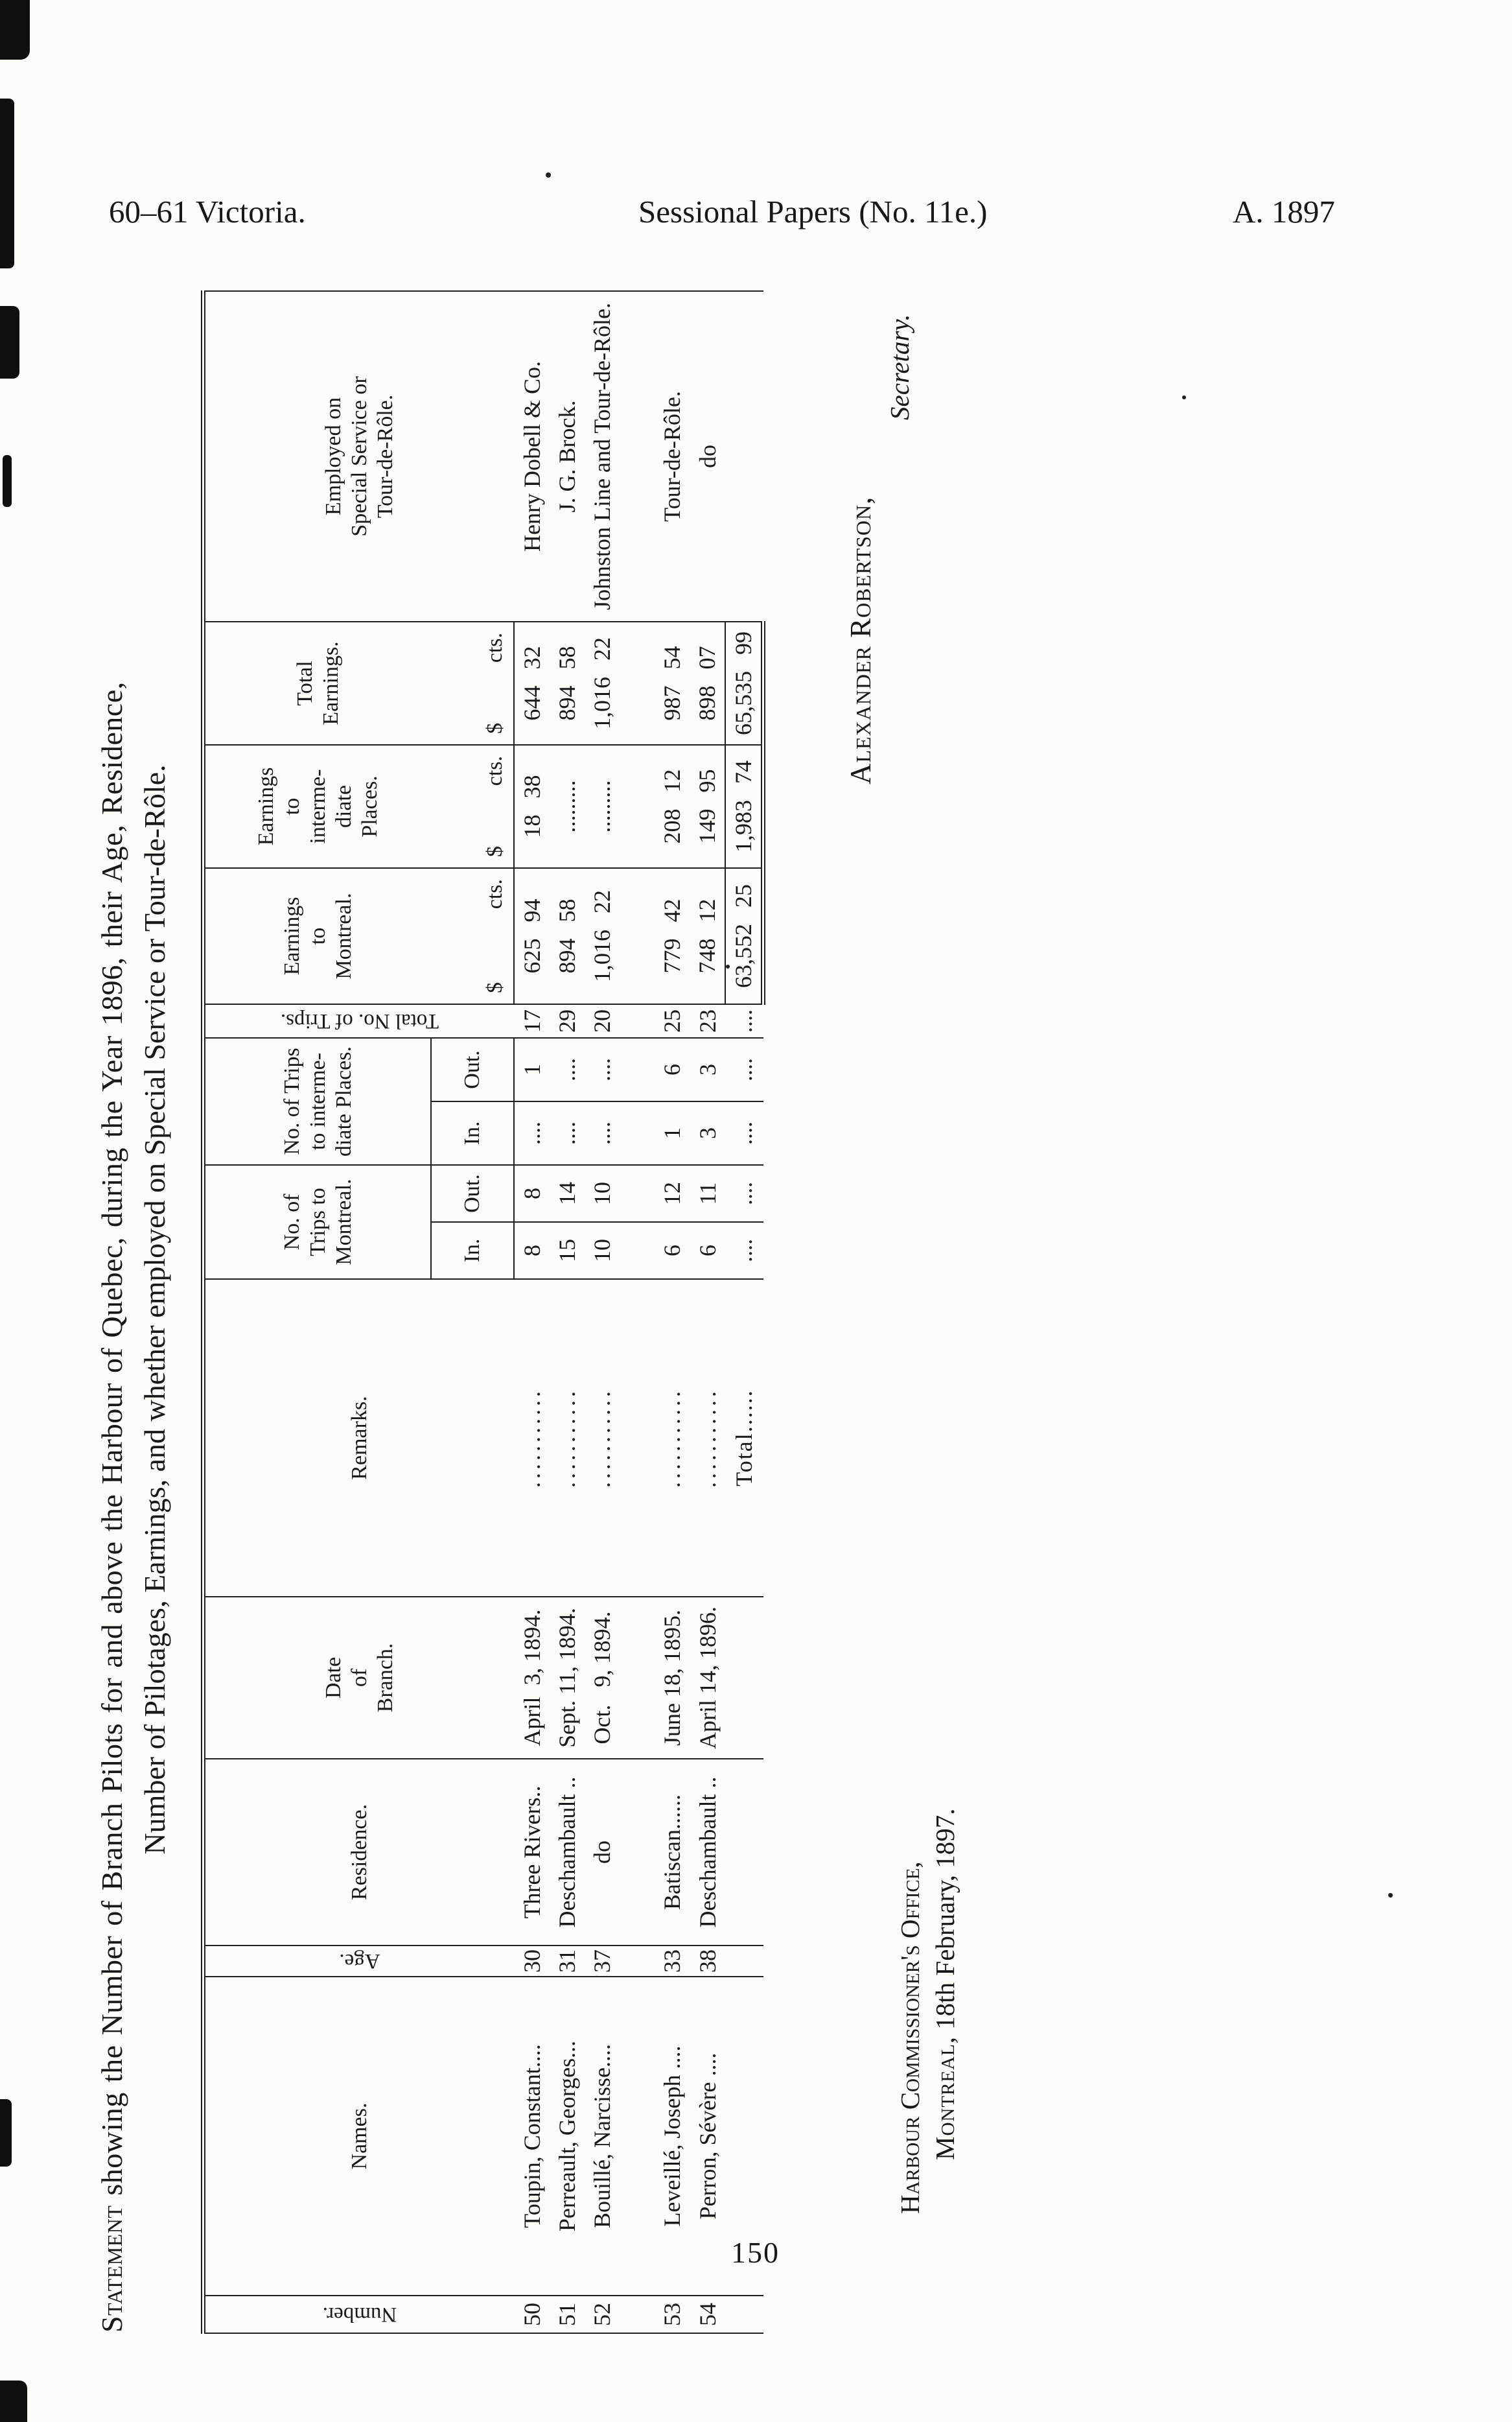  What do you see at coordinates (472, 683) in the screenshot?
I see `subheader-total-earnings-units: $ cts.` at bounding box center [472, 683].